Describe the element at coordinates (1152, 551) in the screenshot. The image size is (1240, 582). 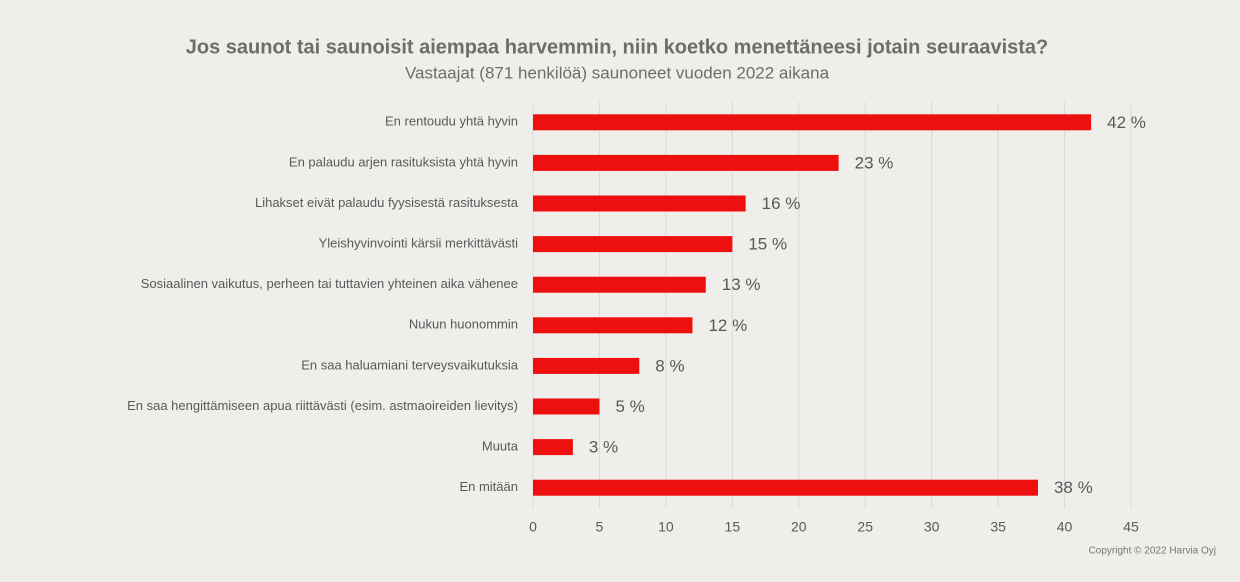
I see `copyright: Copyright © 2022 Harvia Oyj` at that location.